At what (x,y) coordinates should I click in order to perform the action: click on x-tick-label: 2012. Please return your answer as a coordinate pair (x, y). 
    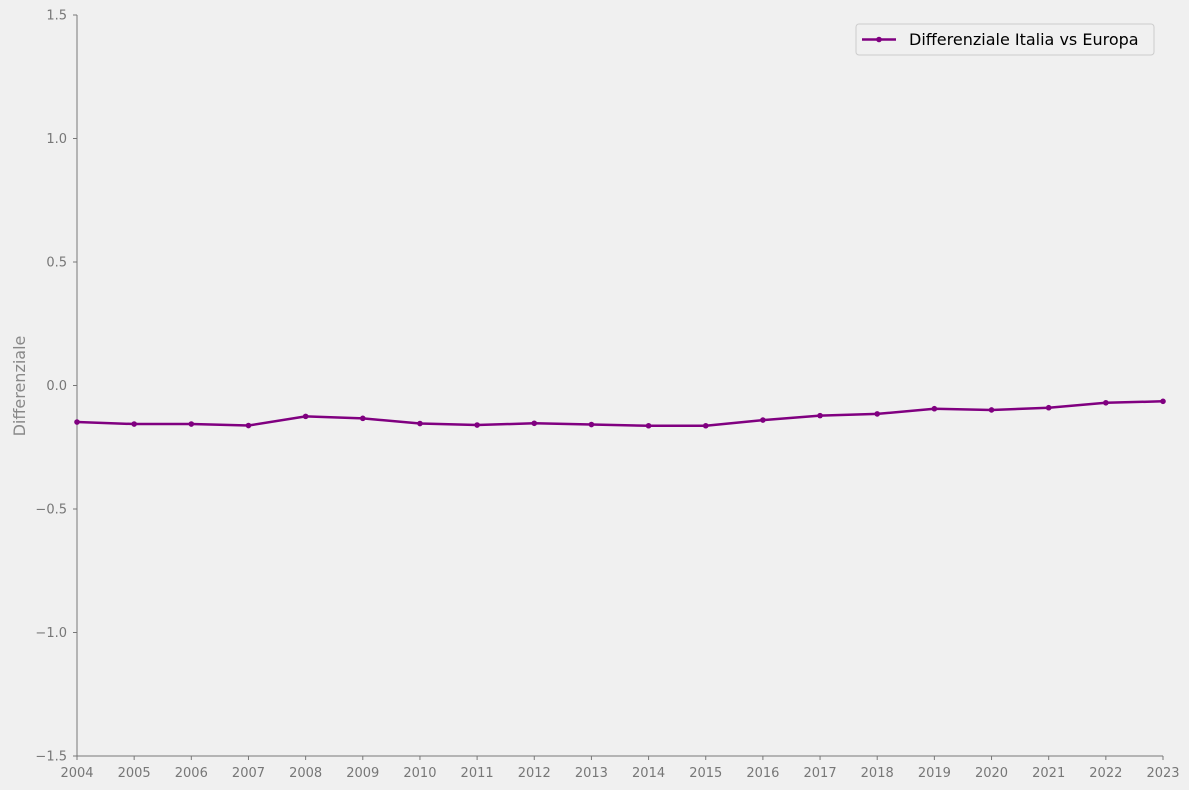
    Looking at the image, I should click on (534, 773).